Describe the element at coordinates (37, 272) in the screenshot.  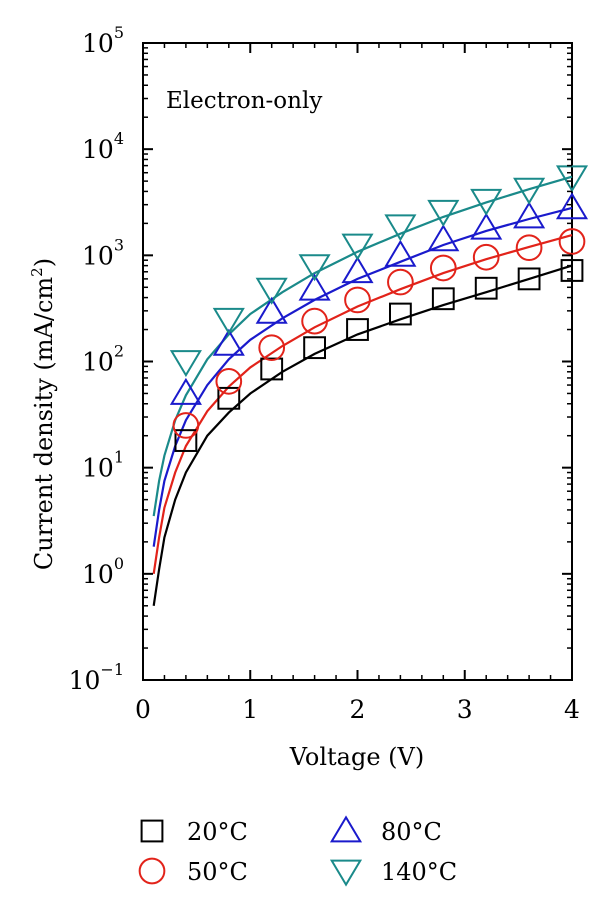
I see `y-axis-title-sup: 2` at that location.